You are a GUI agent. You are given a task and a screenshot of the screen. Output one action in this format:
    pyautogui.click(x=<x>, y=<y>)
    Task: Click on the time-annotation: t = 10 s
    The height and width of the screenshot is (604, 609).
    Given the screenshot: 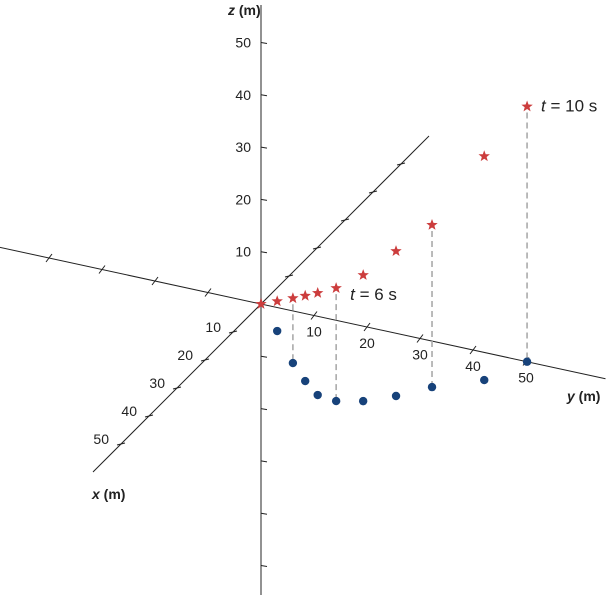 What is the action you would take?
    pyautogui.click(x=569, y=106)
    